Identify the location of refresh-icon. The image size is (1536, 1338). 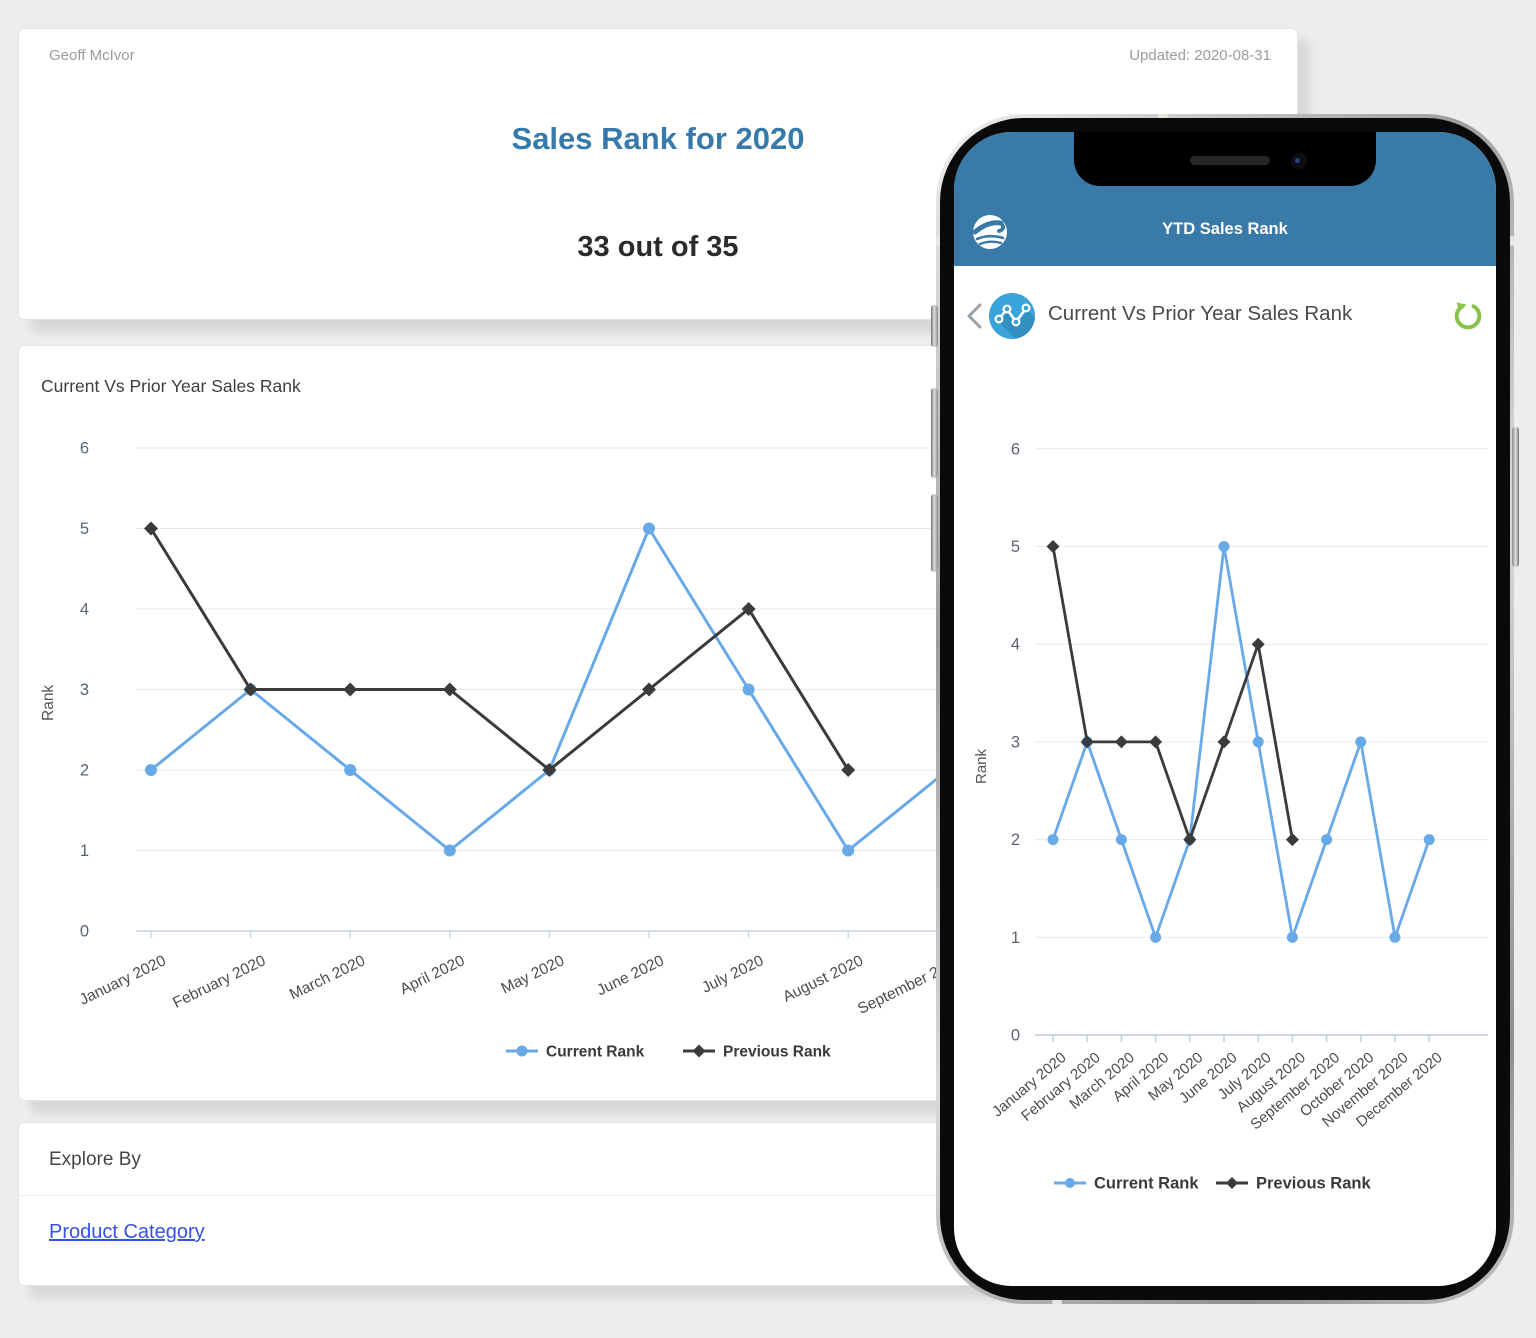
(1468, 316).